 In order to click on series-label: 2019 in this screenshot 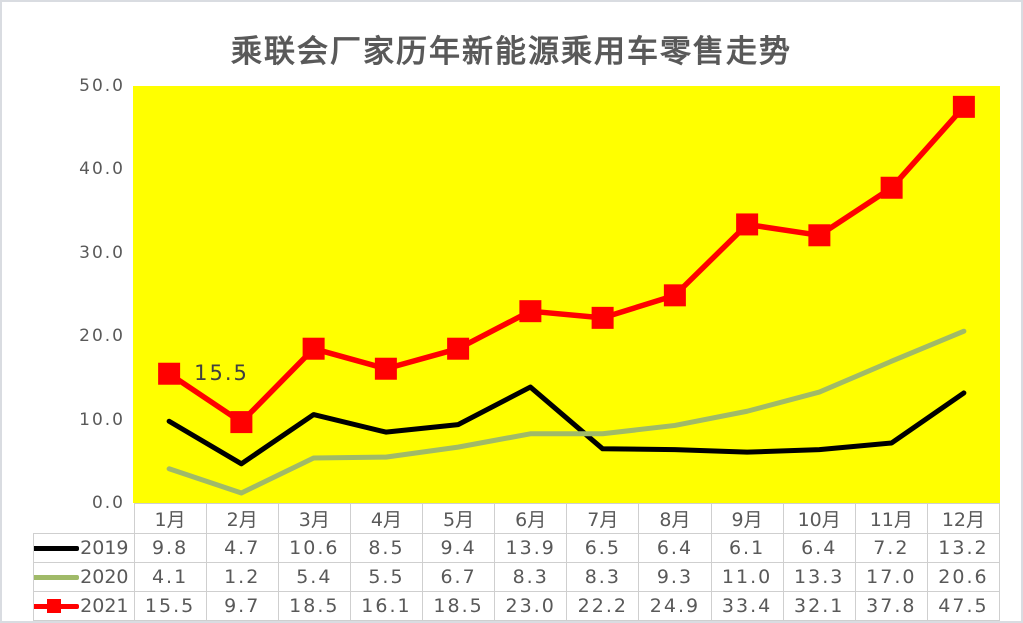, I will do `click(104, 548)`.